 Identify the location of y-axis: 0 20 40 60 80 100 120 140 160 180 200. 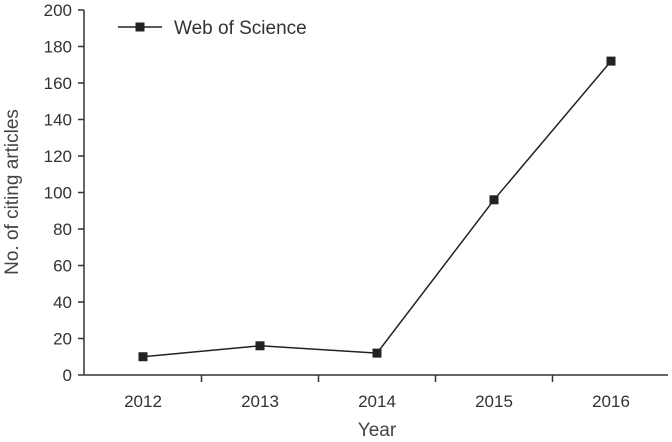
(64, 193).